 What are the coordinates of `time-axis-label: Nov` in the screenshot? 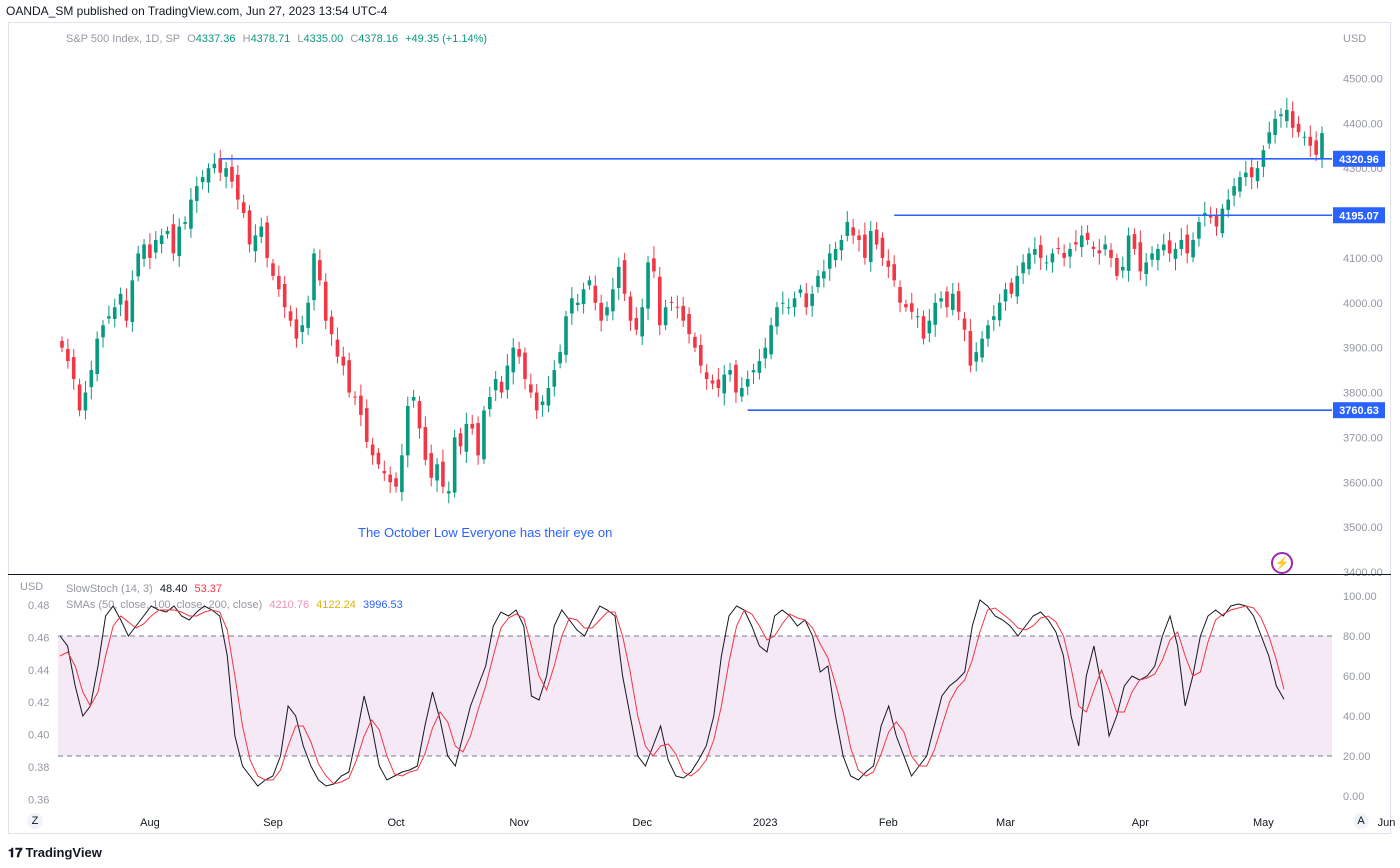 It's located at (519, 823).